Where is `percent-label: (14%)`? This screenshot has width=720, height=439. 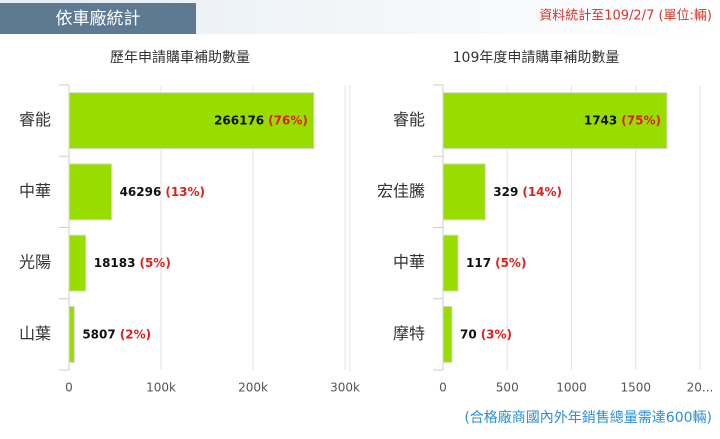
percent-label: (14%) is located at coordinates (542, 191).